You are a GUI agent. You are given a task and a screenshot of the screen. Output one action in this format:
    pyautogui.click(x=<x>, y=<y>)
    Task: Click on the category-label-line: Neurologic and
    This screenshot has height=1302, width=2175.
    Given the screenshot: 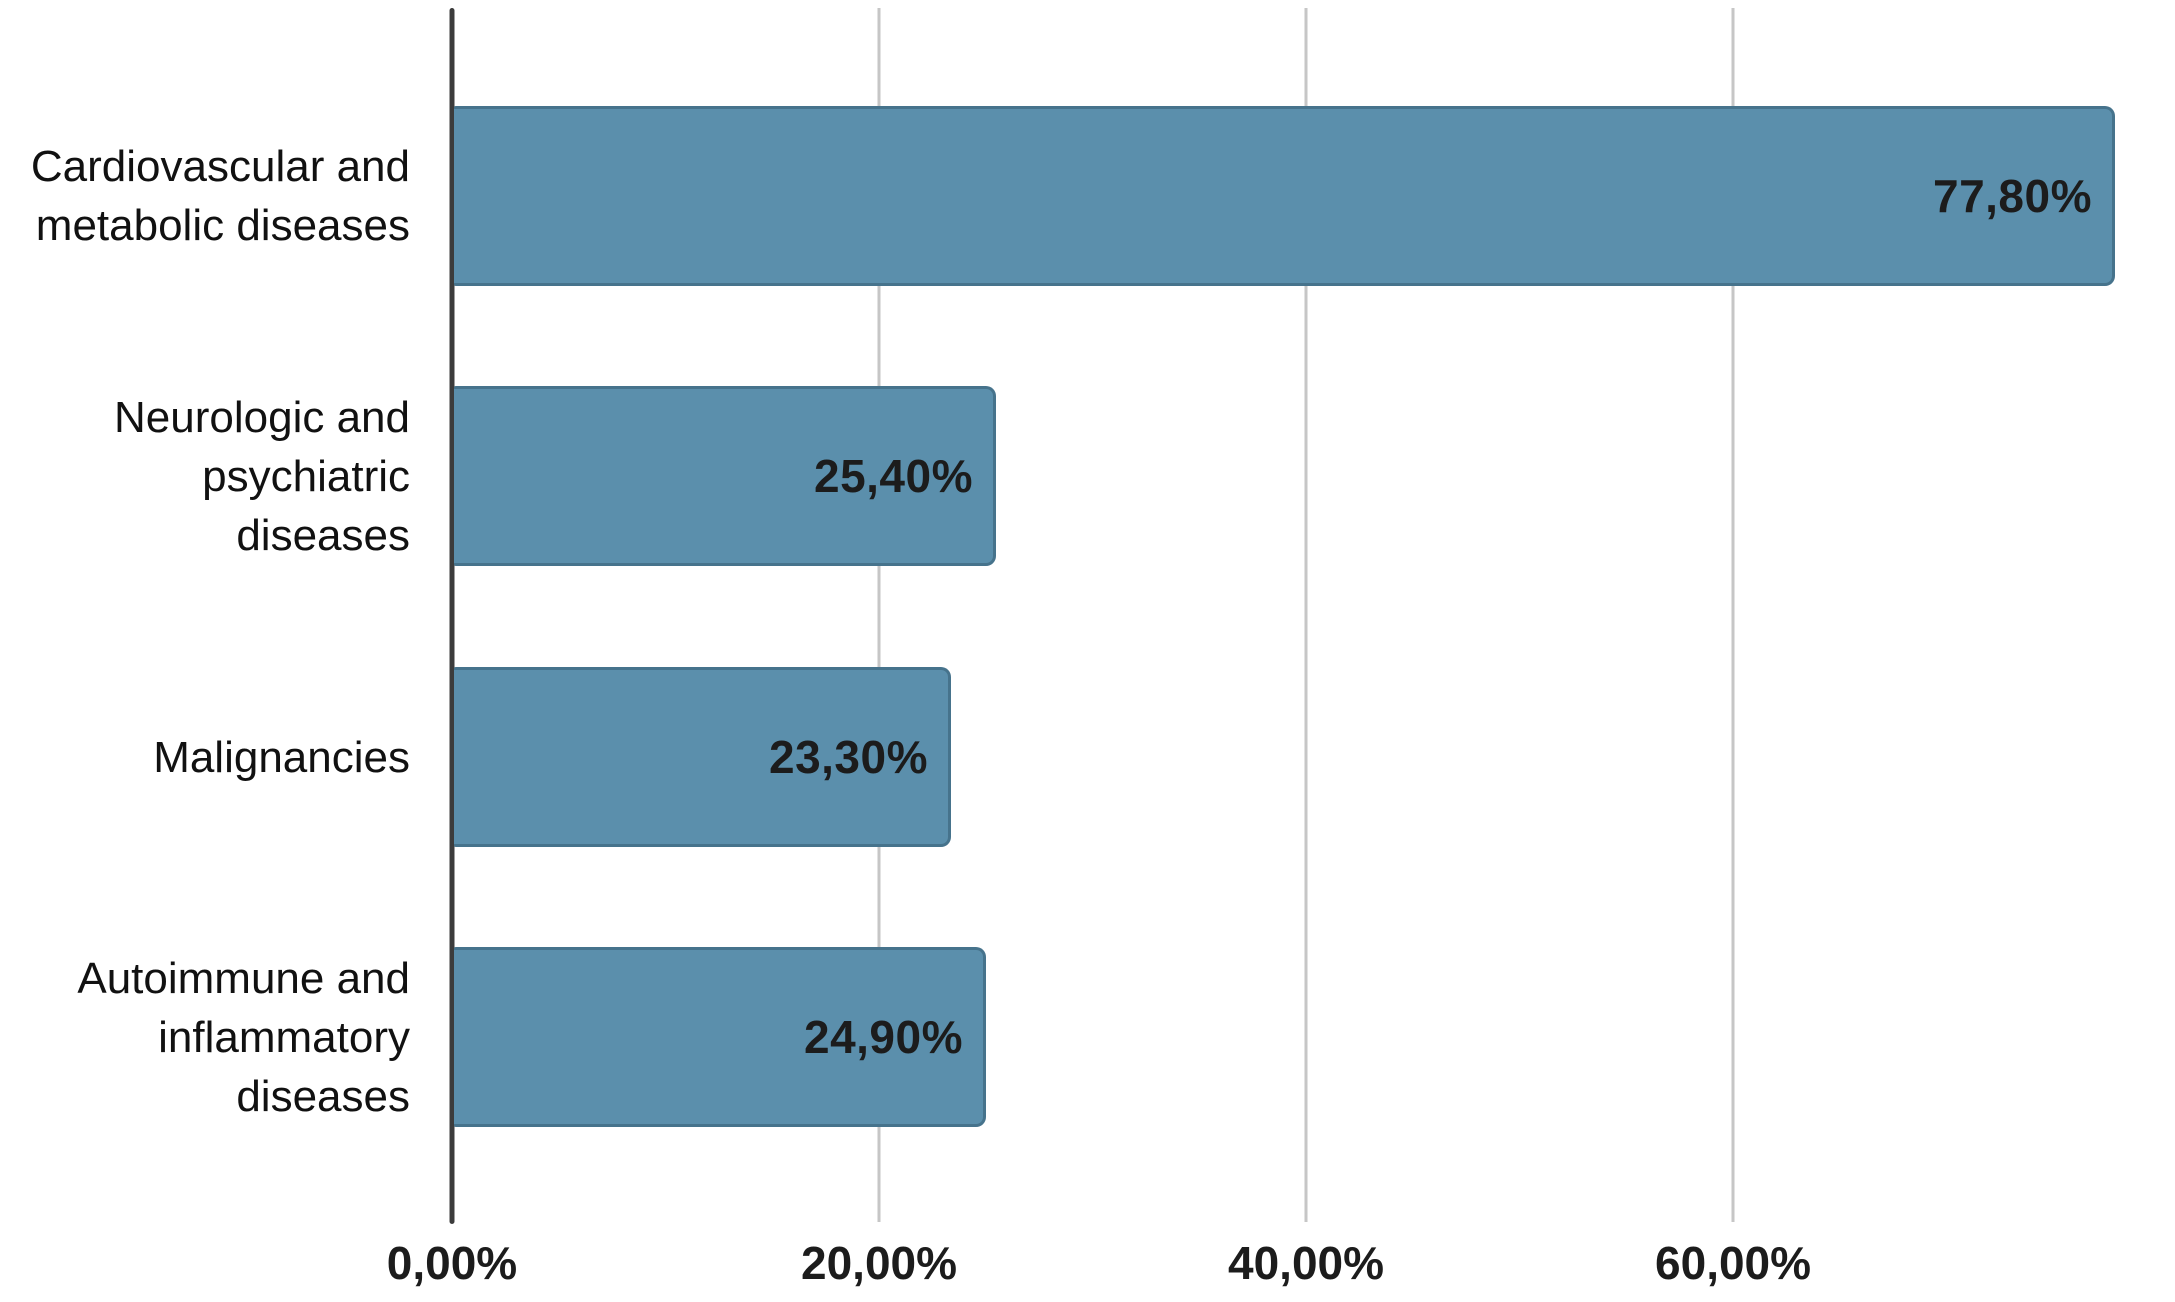 What is the action you would take?
    pyautogui.click(x=262, y=417)
    